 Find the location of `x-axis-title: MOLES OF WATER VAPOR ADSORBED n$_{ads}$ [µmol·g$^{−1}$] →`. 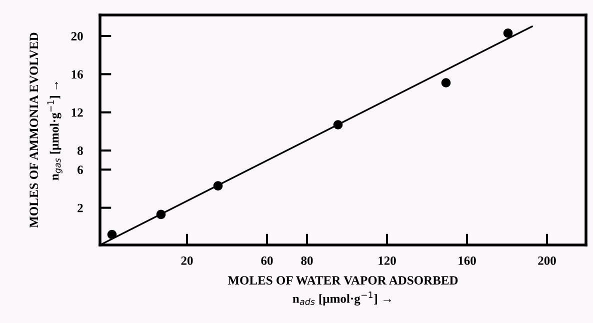

x-axis-title: MOLES OF WATER VAPOR ADSORBED n$_{ads}$ [µmol·g$^{−1}$] → is located at coordinates (343, 291).